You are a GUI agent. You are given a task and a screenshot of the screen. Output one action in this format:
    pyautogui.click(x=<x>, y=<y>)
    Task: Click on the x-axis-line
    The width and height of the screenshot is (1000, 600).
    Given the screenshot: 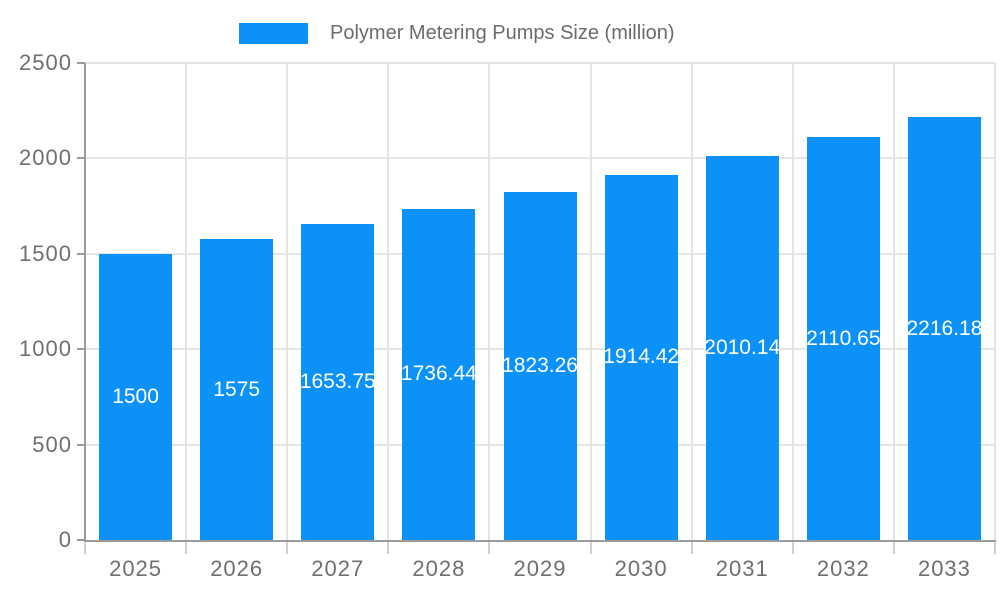 What is the action you would take?
    pyautogui.click(x=540, y=541)
    